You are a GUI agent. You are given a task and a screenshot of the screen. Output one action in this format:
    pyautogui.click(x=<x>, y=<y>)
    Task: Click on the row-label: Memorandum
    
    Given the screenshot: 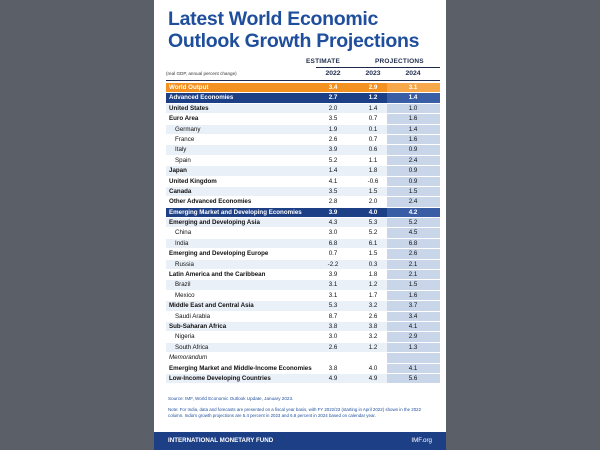 What is the action you would take?
    pyautogui.click(x=188, y=358)
    